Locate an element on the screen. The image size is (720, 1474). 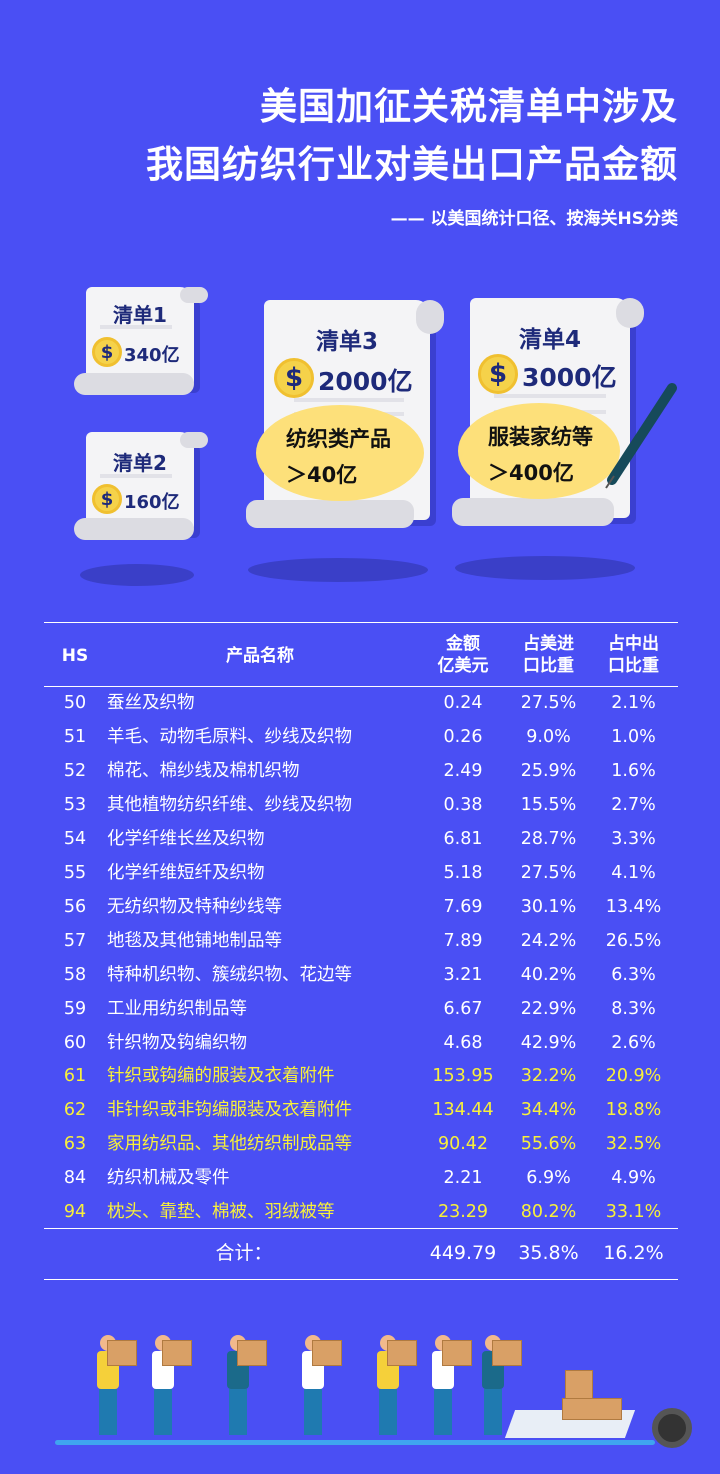
amount: 0.38 is located at coordinates (463, 804).